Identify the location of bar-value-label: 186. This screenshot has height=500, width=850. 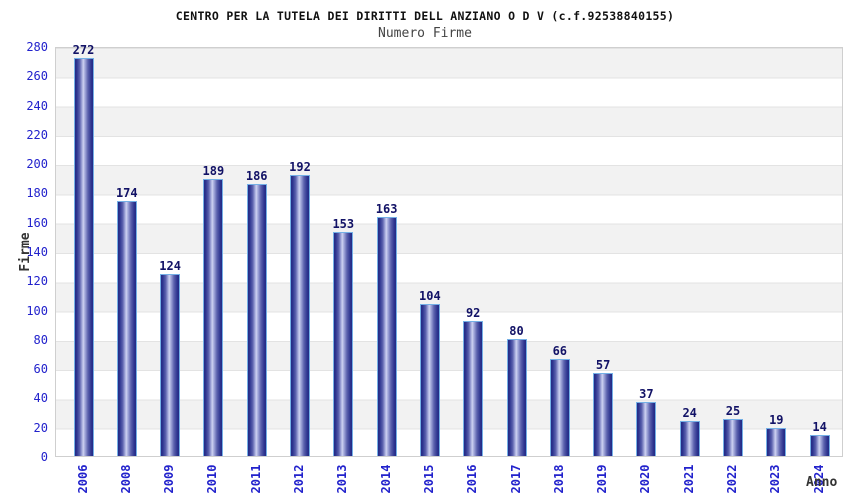
(256, 176).